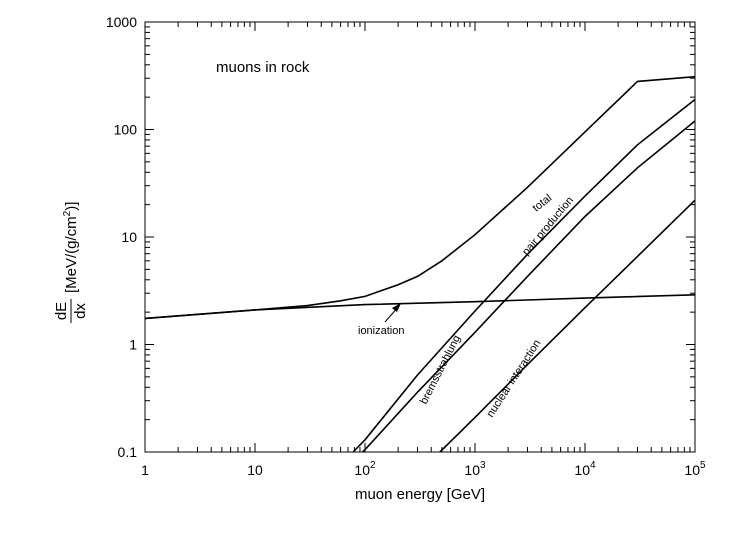  What do you see at coordinates (381, 331) in the screenshot?
I see `label-ionization: ionization` at bounding box center [381, 331].